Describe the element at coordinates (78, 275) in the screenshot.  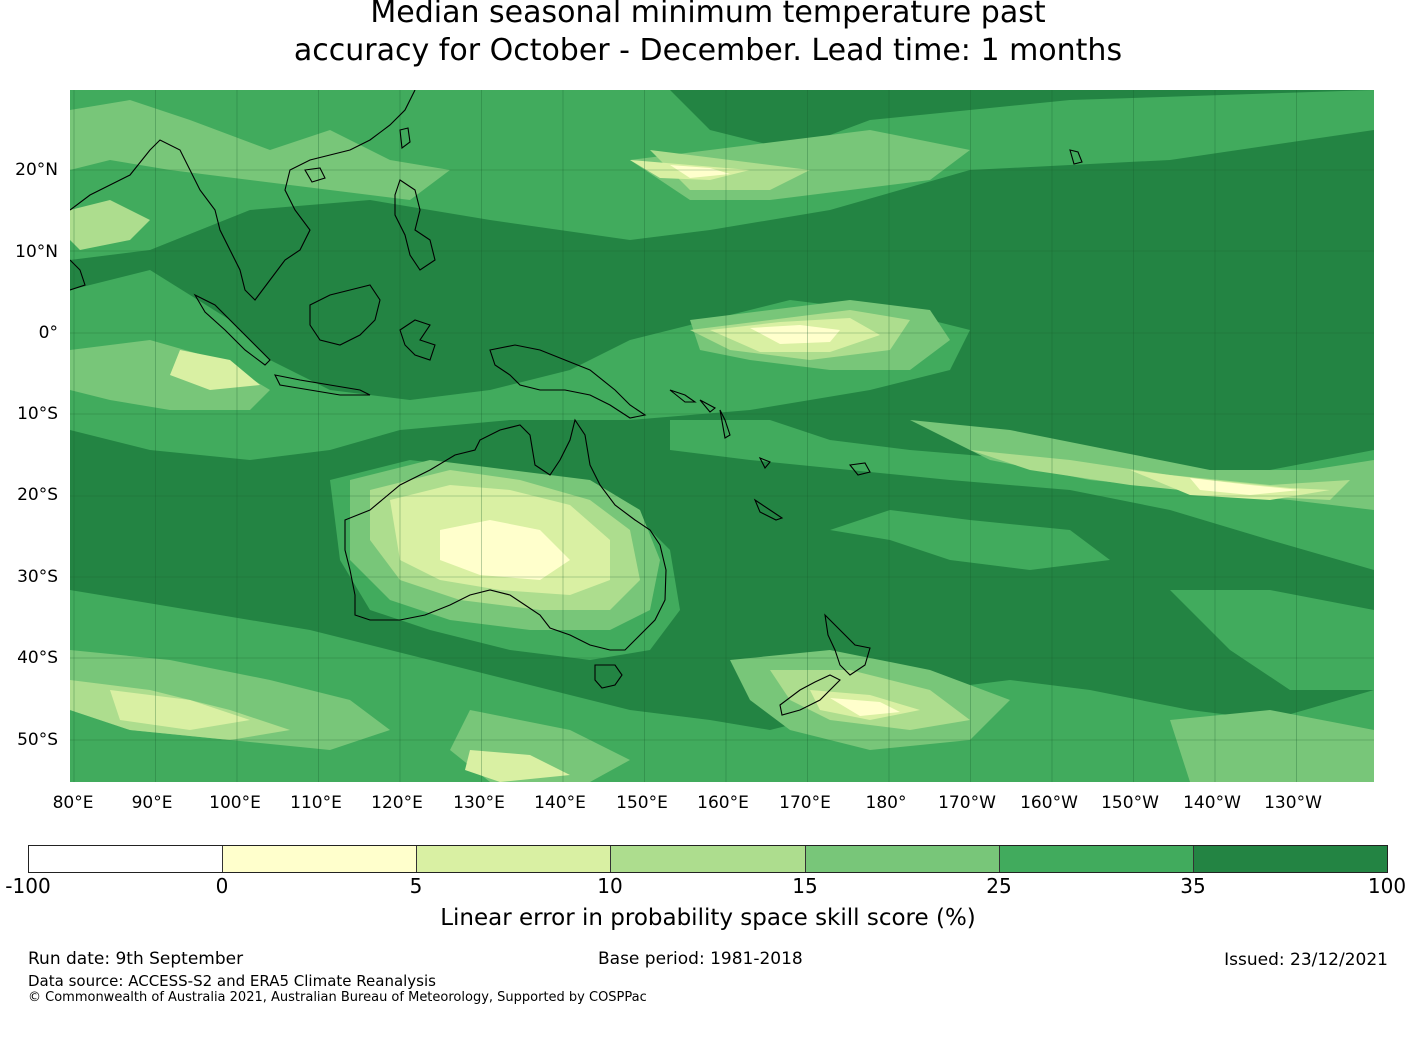
I see `coastline-india` at that location.